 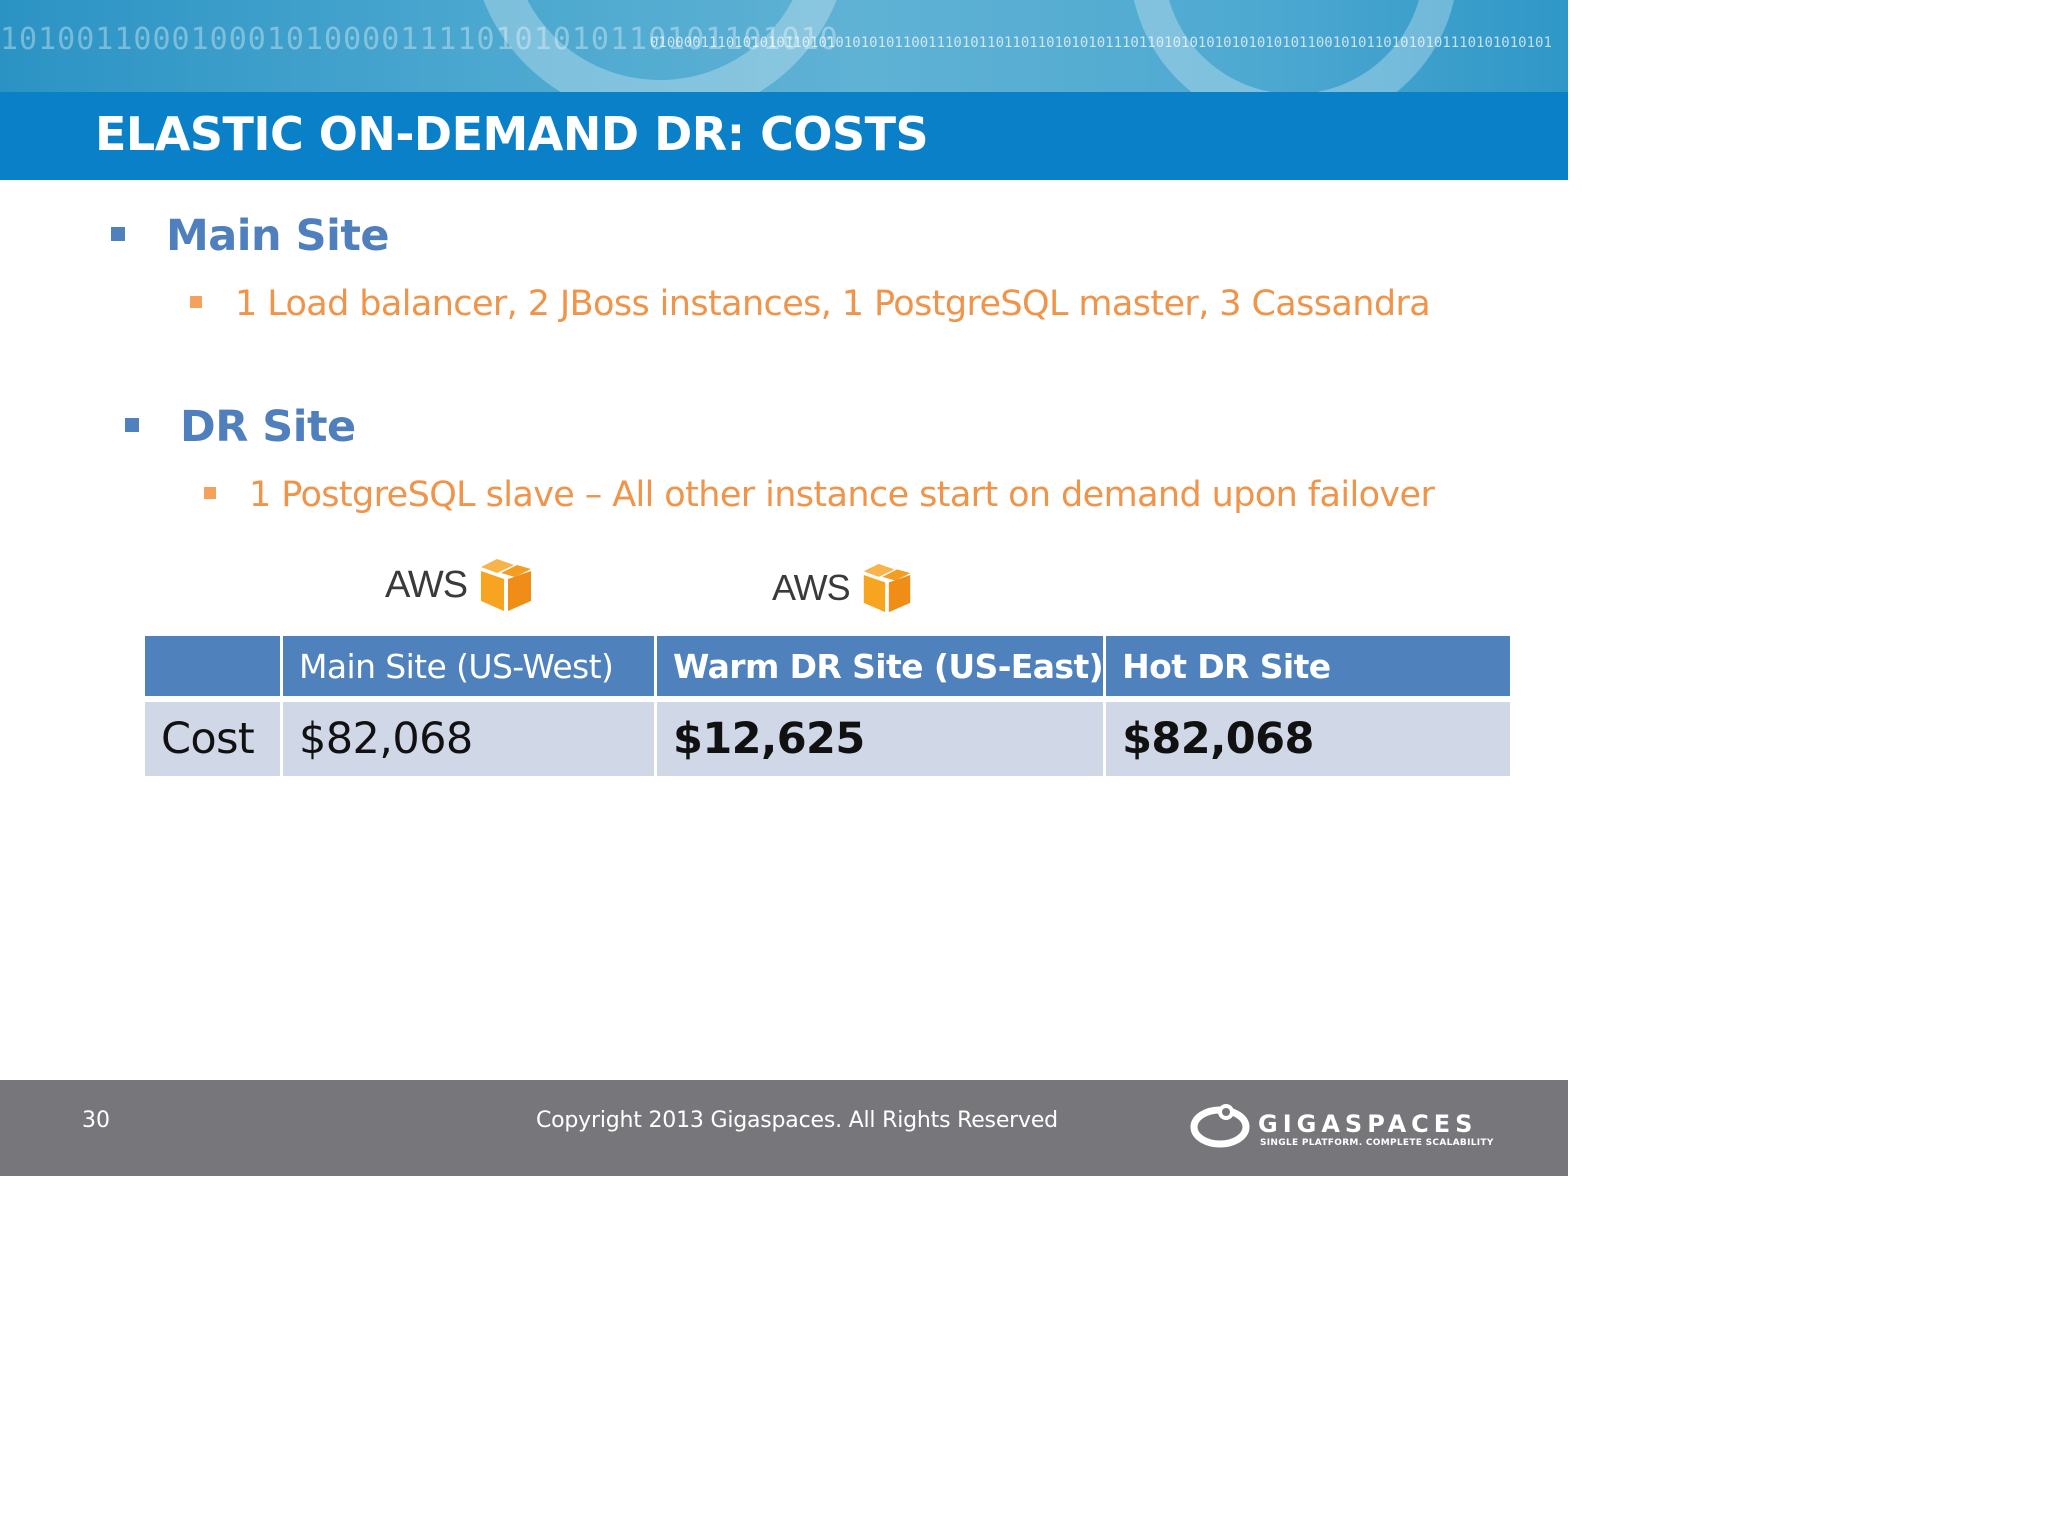 What do you see at coordinates (1368, 1124) in the screenshot?
I see `brand-name: GIGASPACES` at bounding box center [1368, 1124].